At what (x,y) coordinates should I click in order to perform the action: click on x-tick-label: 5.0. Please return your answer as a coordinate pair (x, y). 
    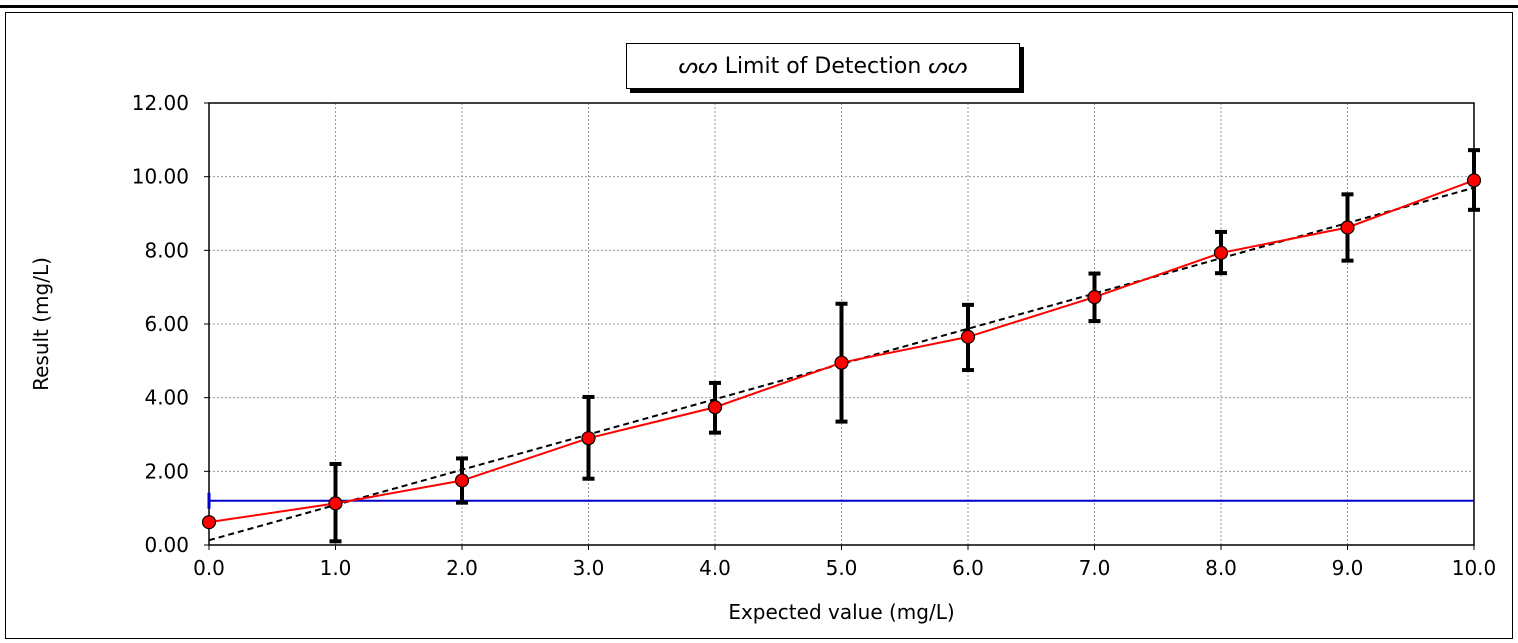
    Looking at the image, I should click on (842, 568).